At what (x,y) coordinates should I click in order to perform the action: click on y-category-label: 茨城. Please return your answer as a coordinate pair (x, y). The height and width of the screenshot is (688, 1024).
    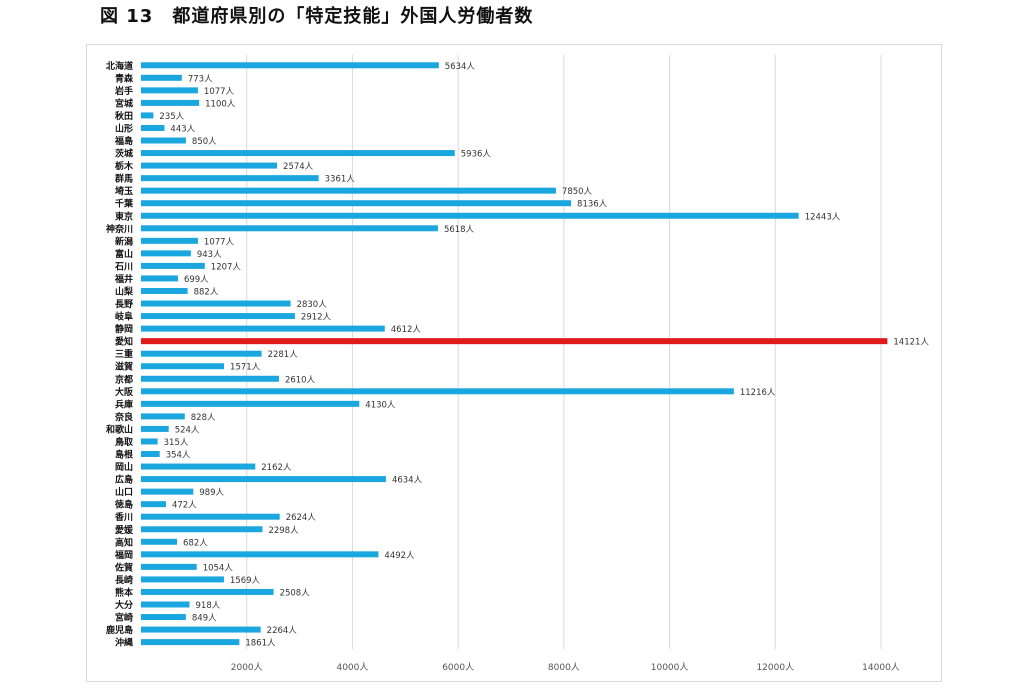
    Looking at the image, I should click on (124, 154).